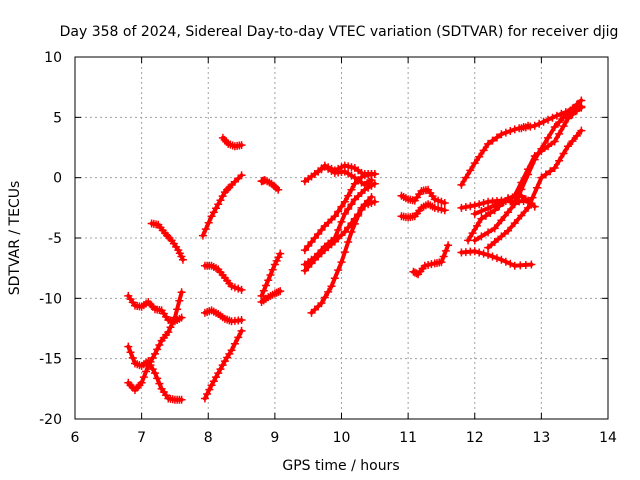 This screenshot has width=640, height=480. I want to click on x-tick-label: 10, so click(342, 438).